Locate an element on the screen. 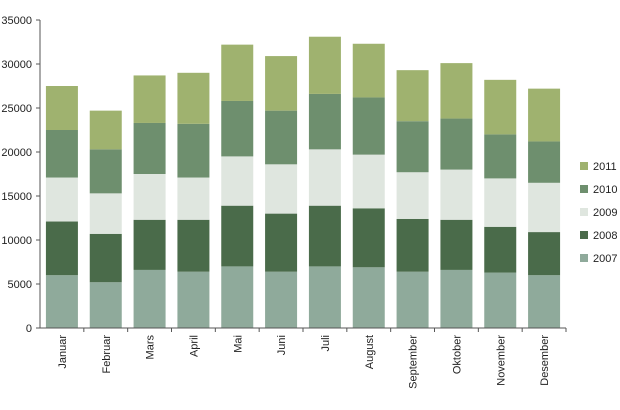 This screenshot has width=620, height=410. x-tick-label: Mai is located at coordinates (238, 344).